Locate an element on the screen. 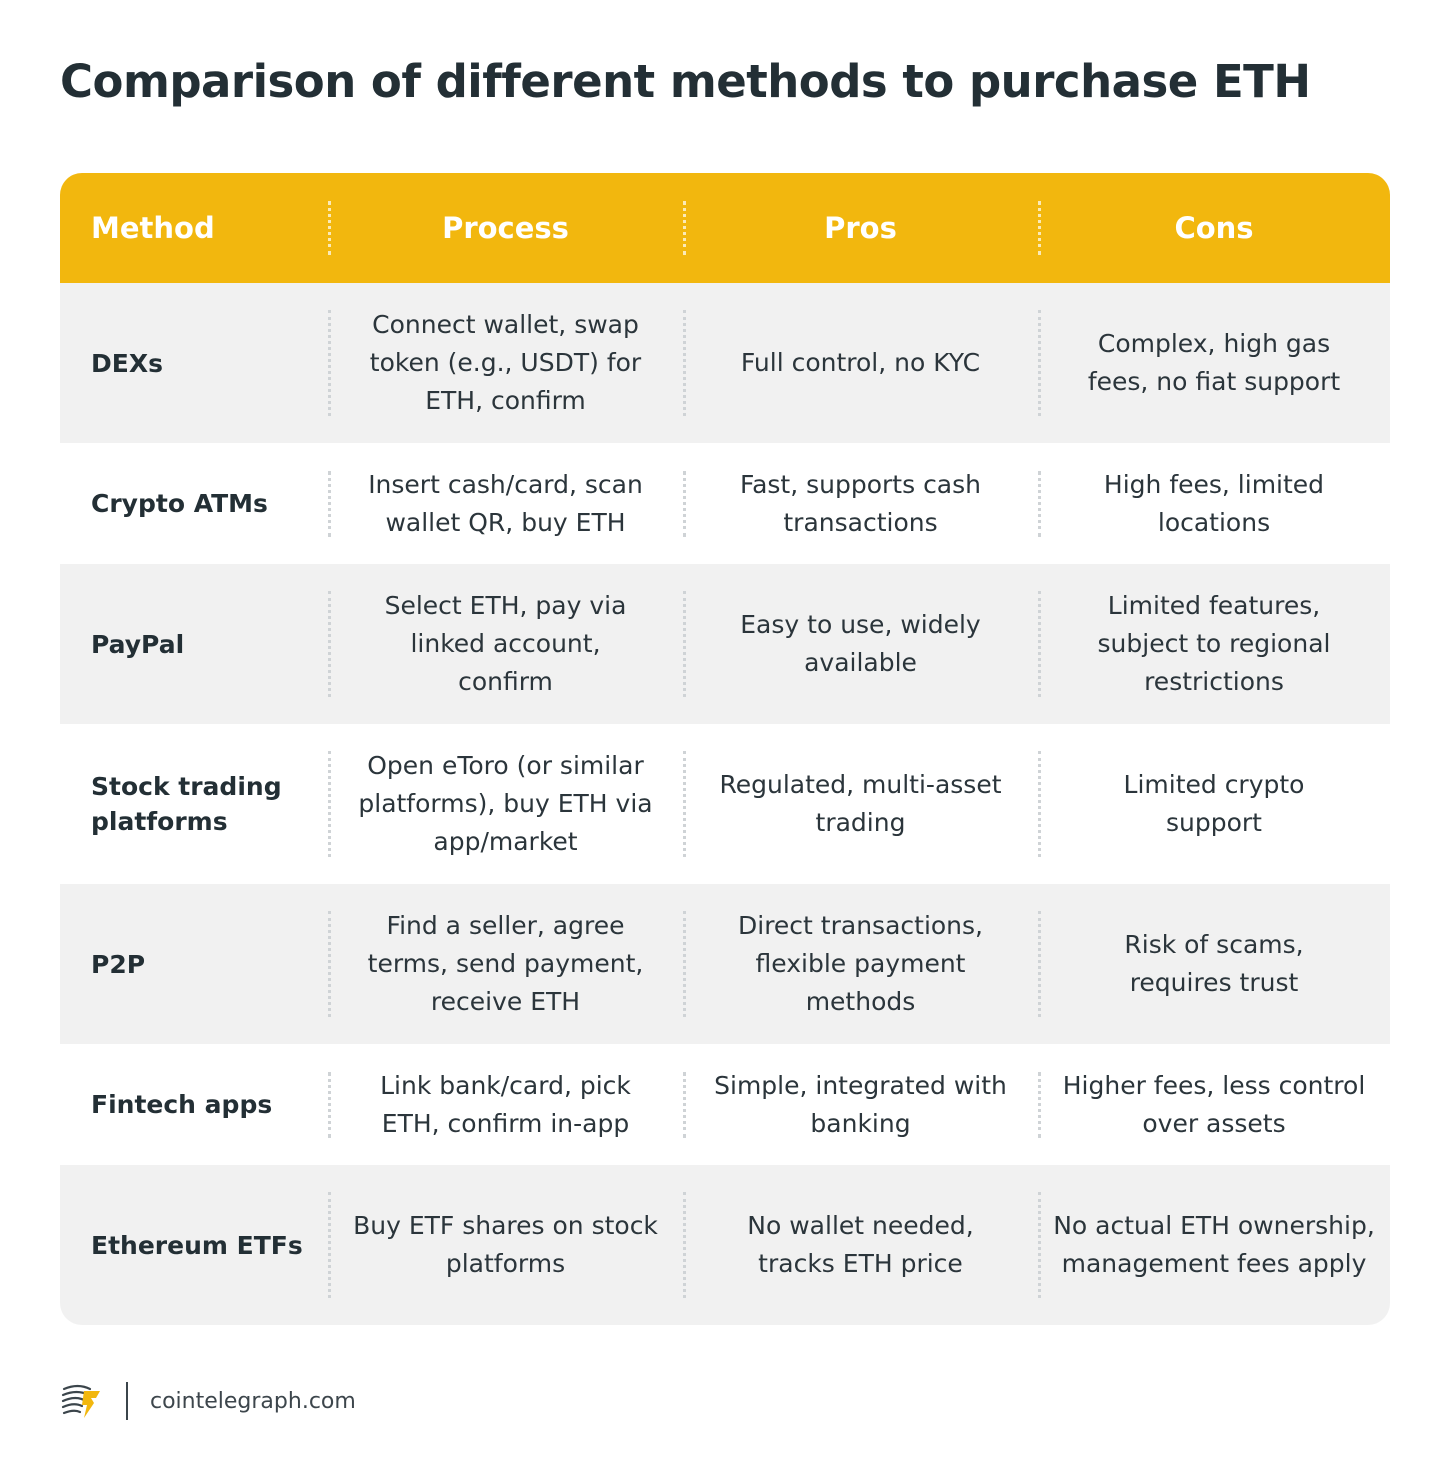  method-label: Ethereum ETFs is located at coordinates (197, 1245).